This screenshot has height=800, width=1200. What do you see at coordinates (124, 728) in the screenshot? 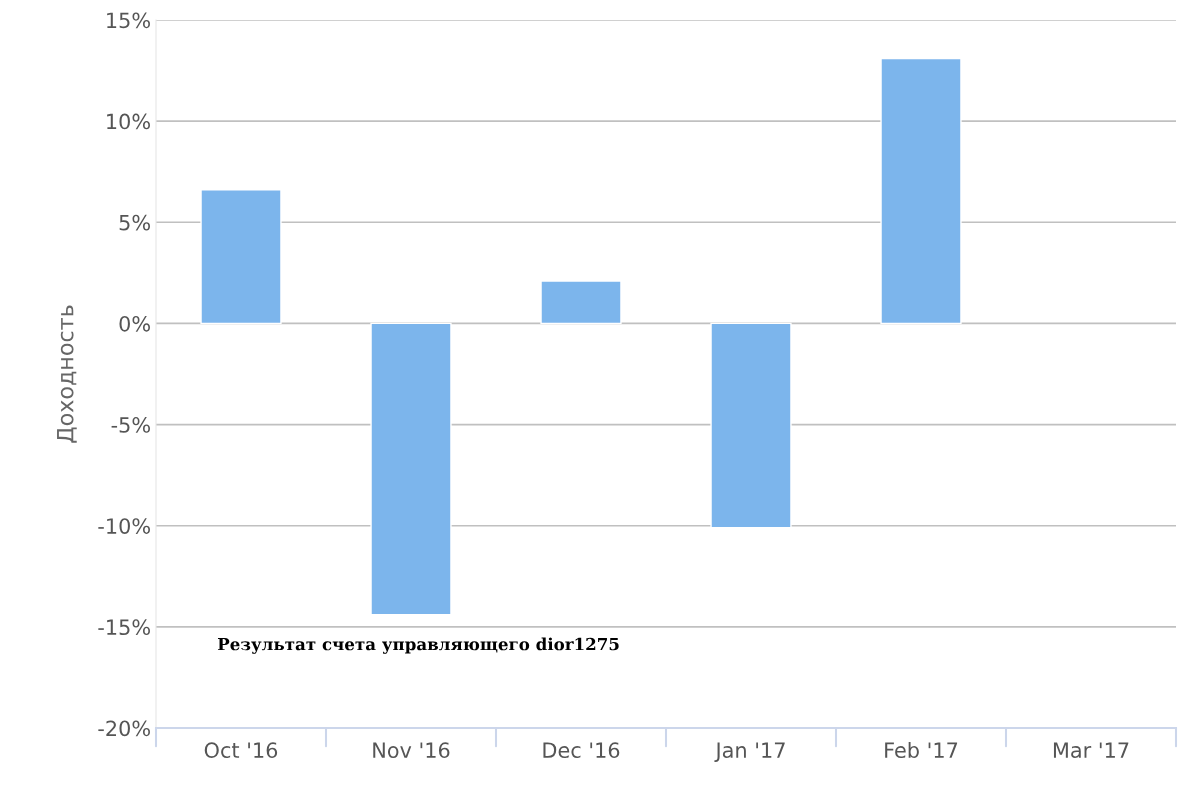
I see `y-tick-label: -20%` at bounding box center [124, 728].